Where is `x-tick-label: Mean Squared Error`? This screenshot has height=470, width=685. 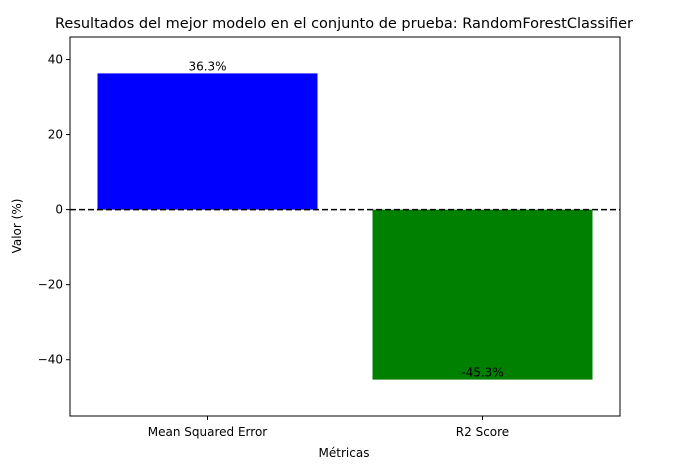 x-tick-label: Mean Squared Error is located at coordinates (208, 432).